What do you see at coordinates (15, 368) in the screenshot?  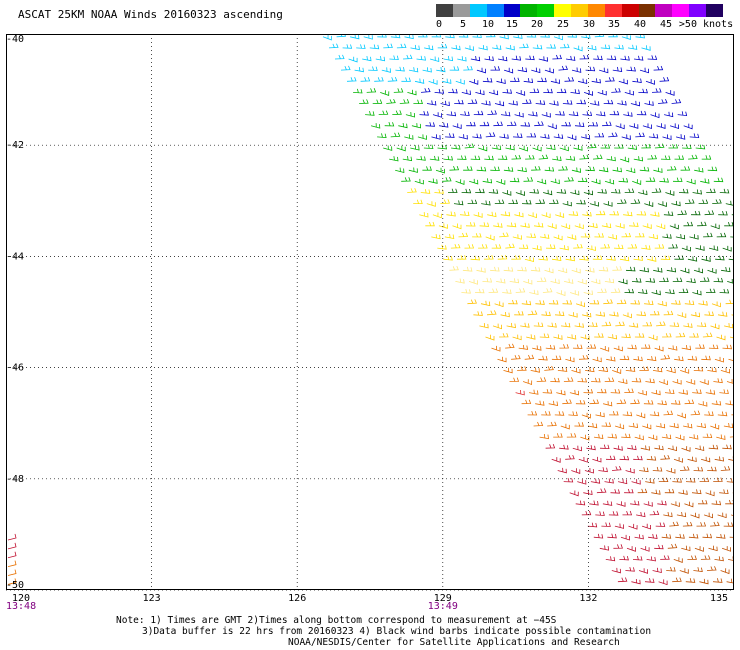 I see `lat-tick-label: -46` at bounding box center [15, 368].